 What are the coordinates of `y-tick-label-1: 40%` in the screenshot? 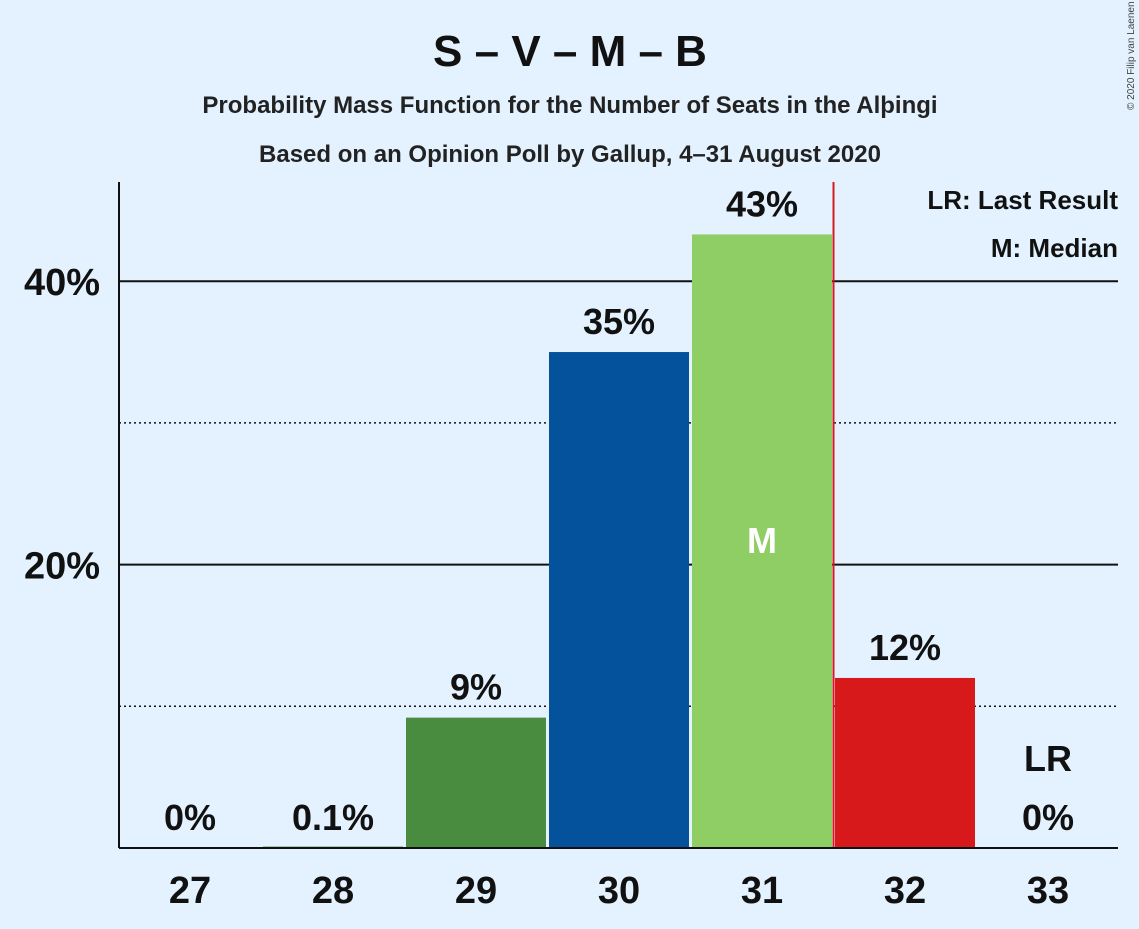 It's located at (62, 283).